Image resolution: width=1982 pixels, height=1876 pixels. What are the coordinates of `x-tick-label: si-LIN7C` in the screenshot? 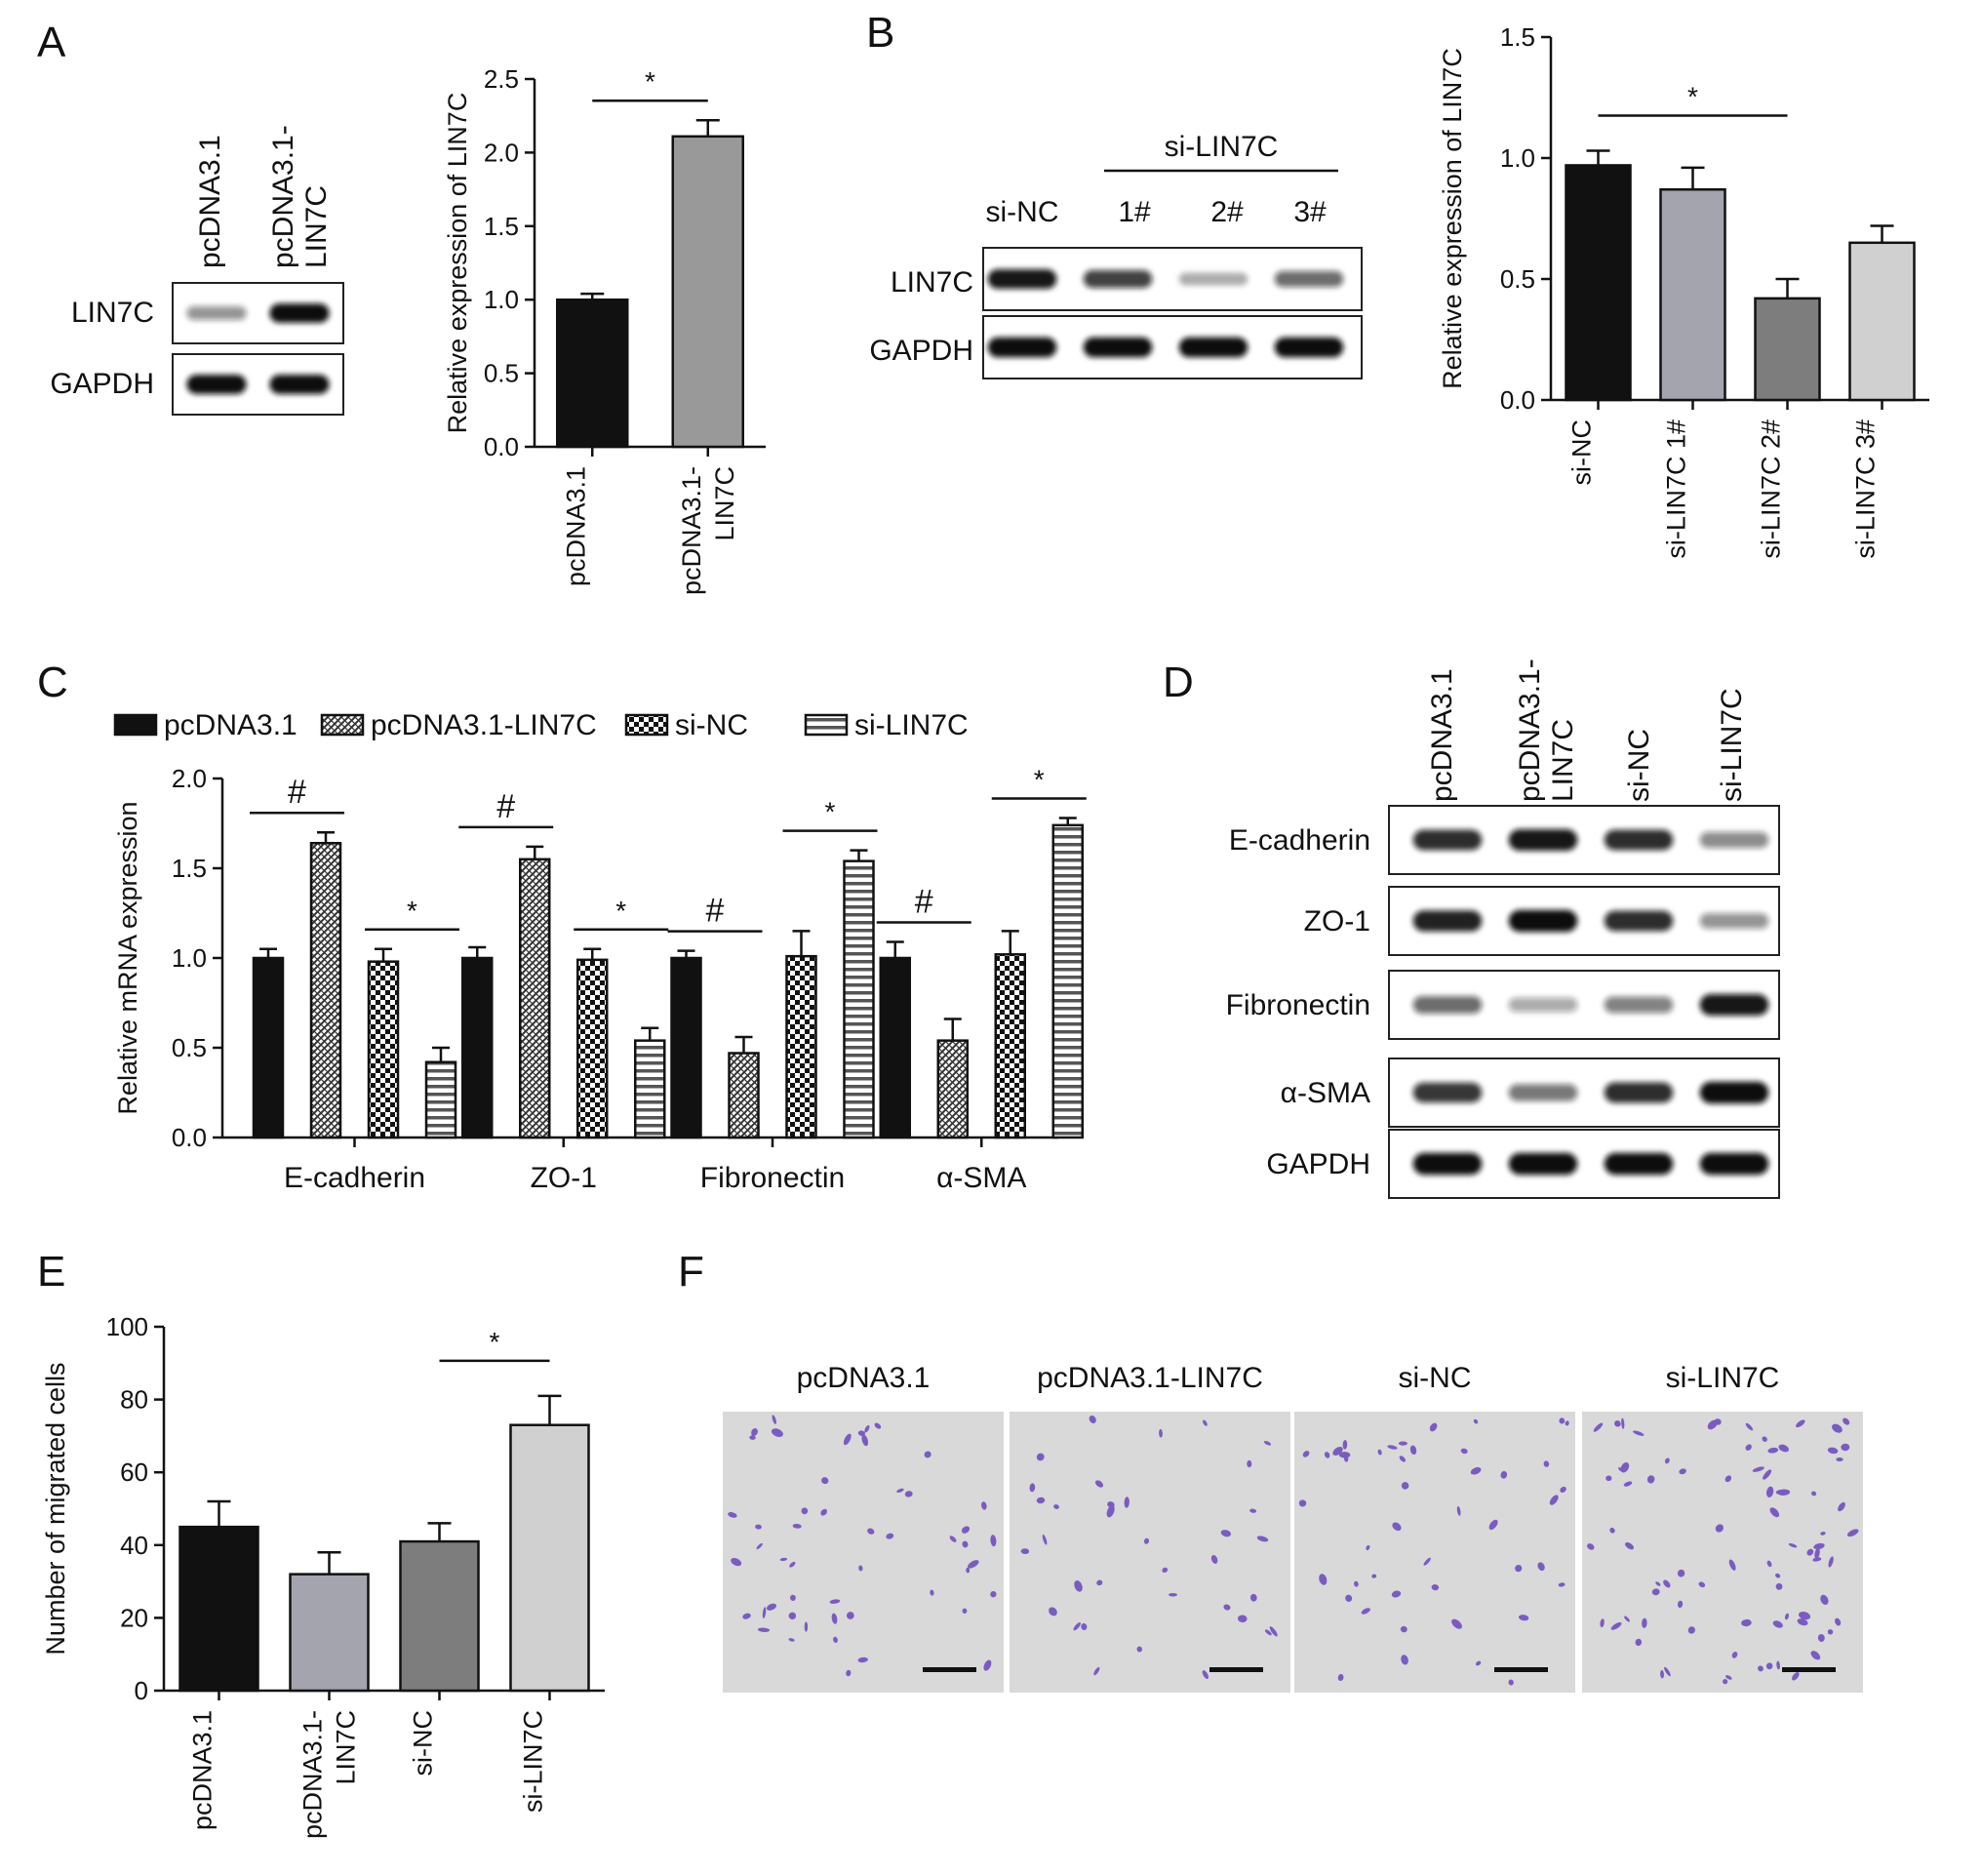 It's located at (533, 1761).